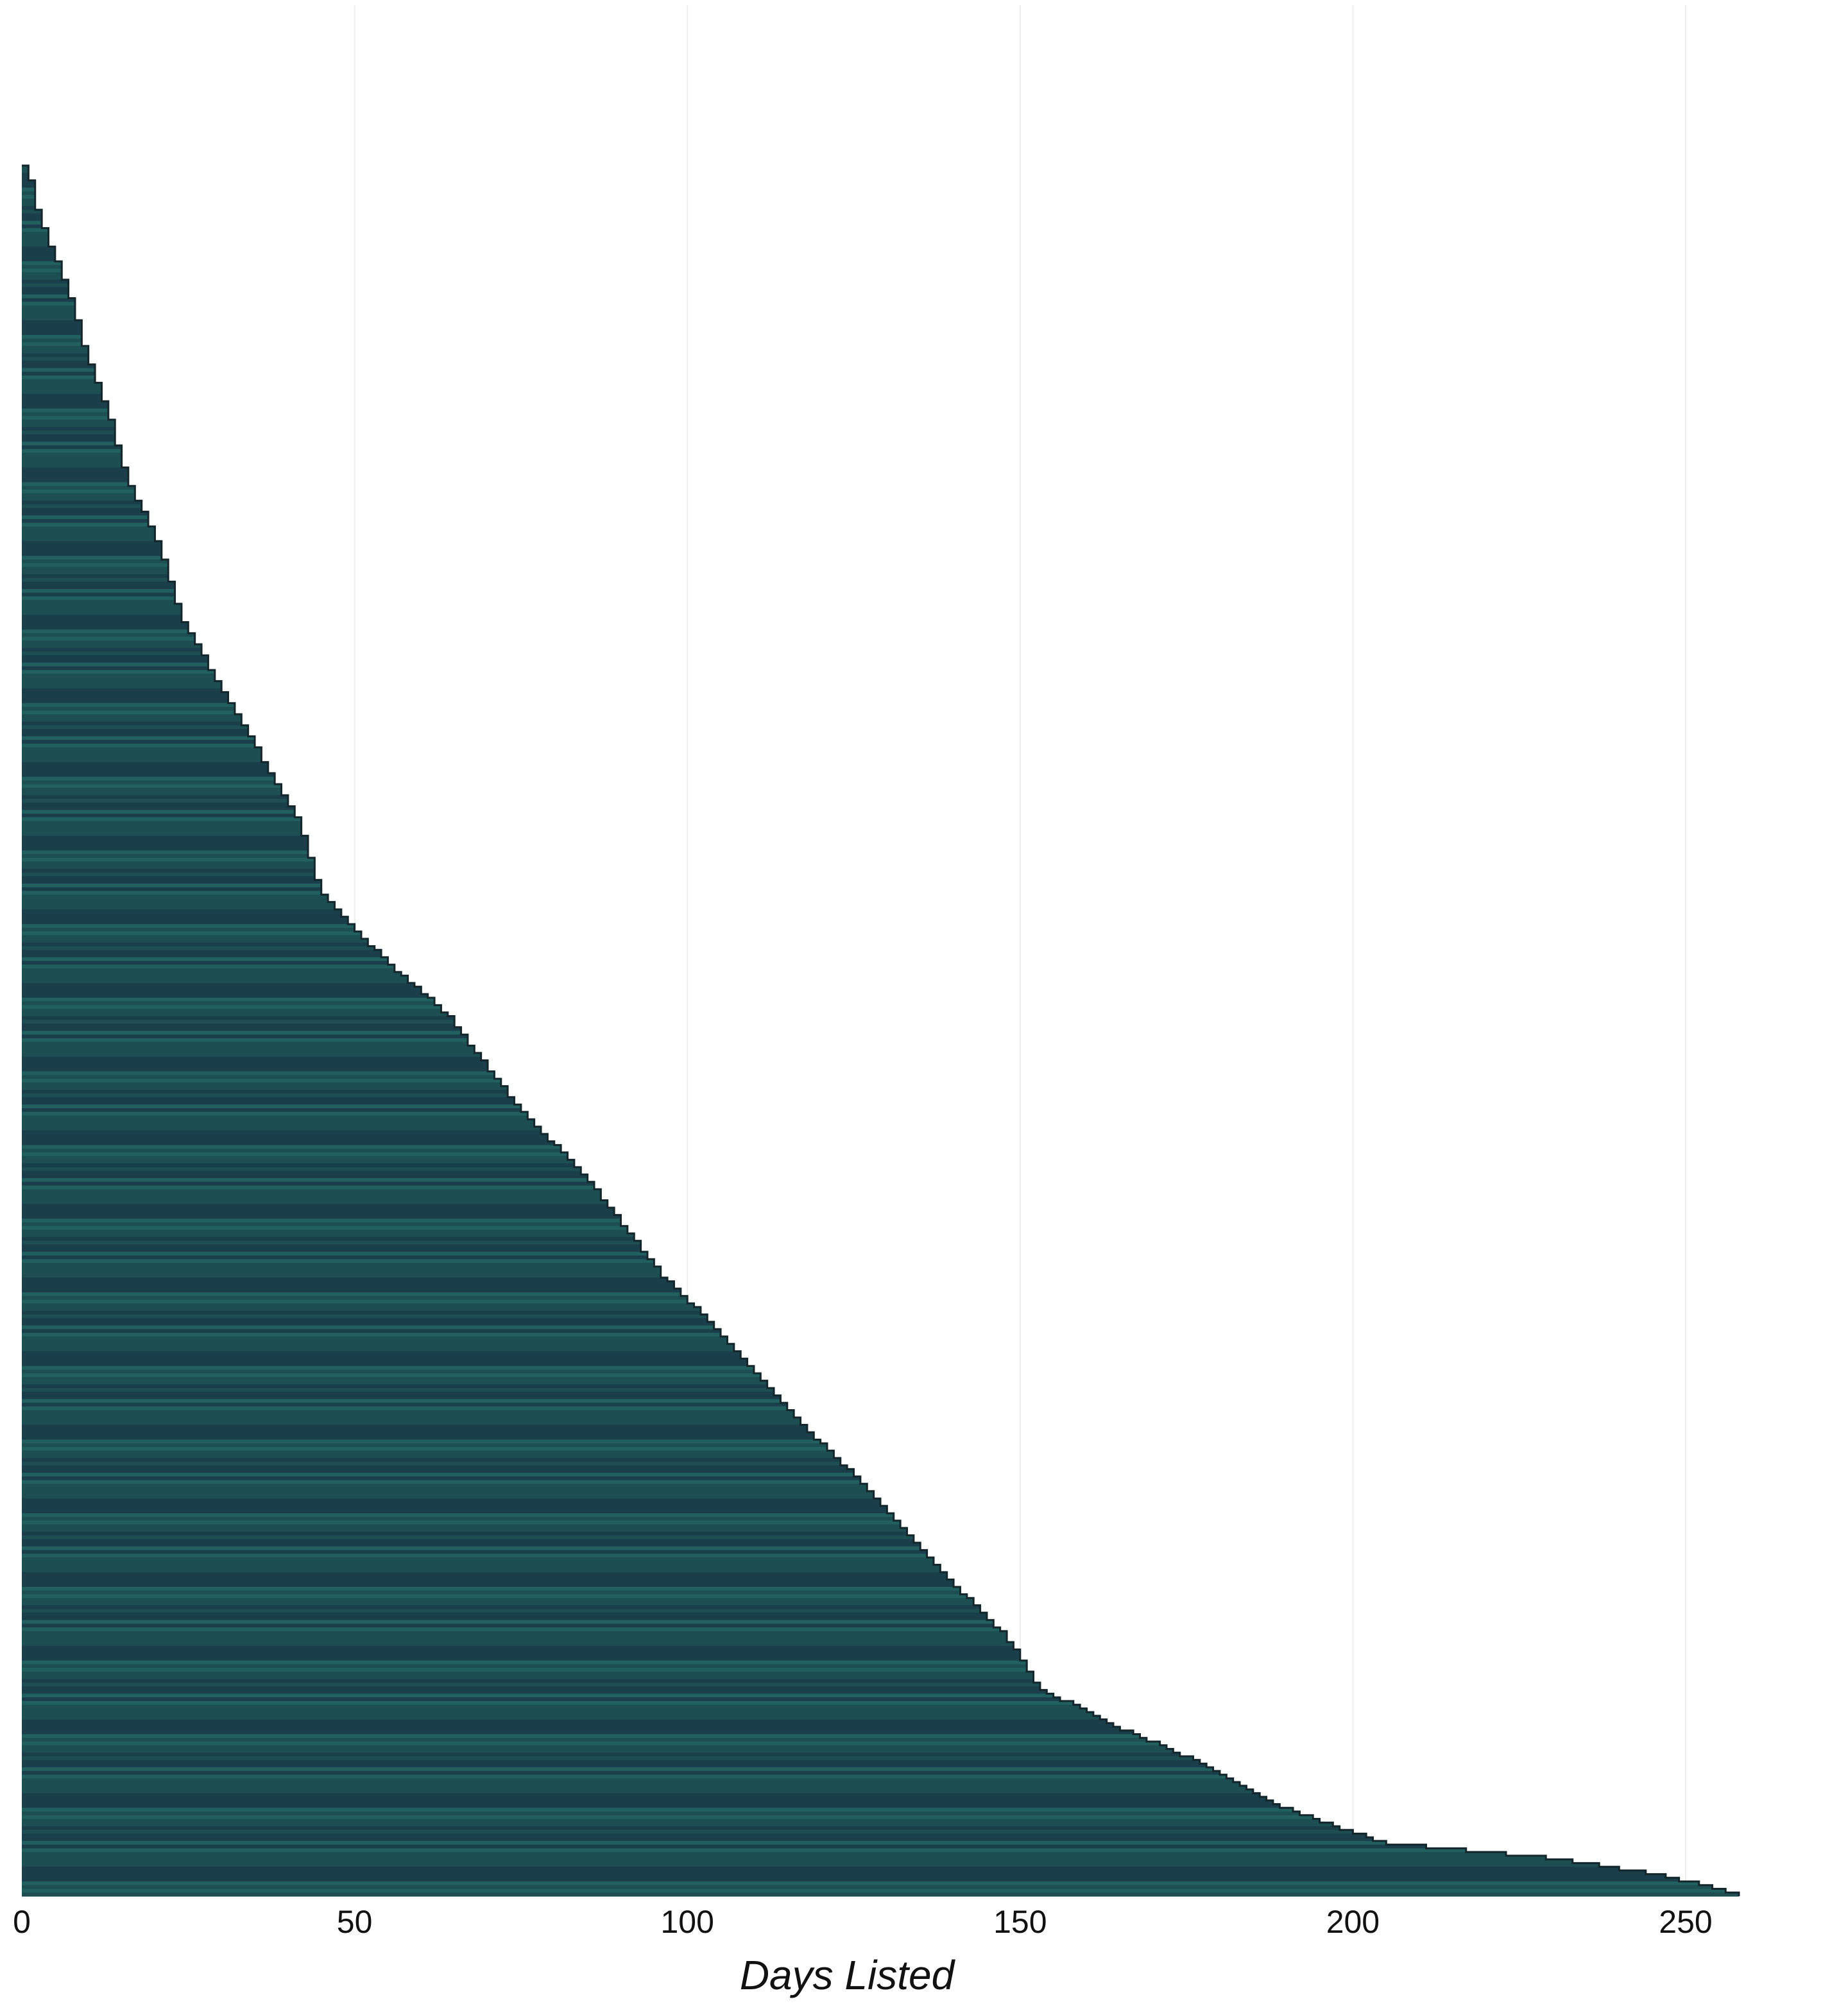 Image resolution: width=1848 pixels, height=2004 pixels. What do you see at coordinates (1686, 1922) in the screenshot?
I see `x-tick-label: 250` at bounding box center [1686, 1922].